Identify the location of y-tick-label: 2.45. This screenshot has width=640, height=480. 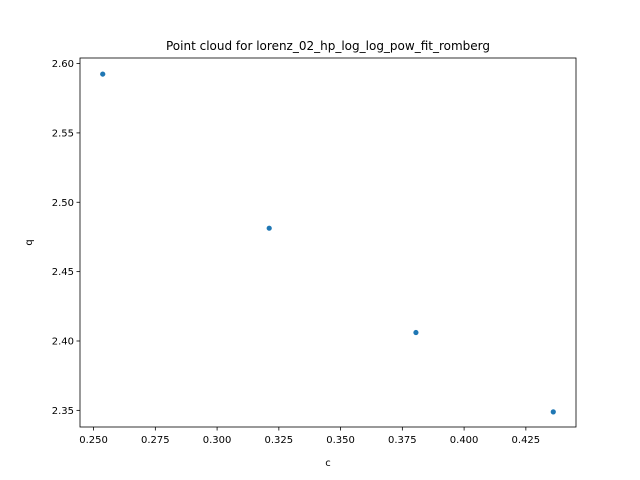
(63, 272).